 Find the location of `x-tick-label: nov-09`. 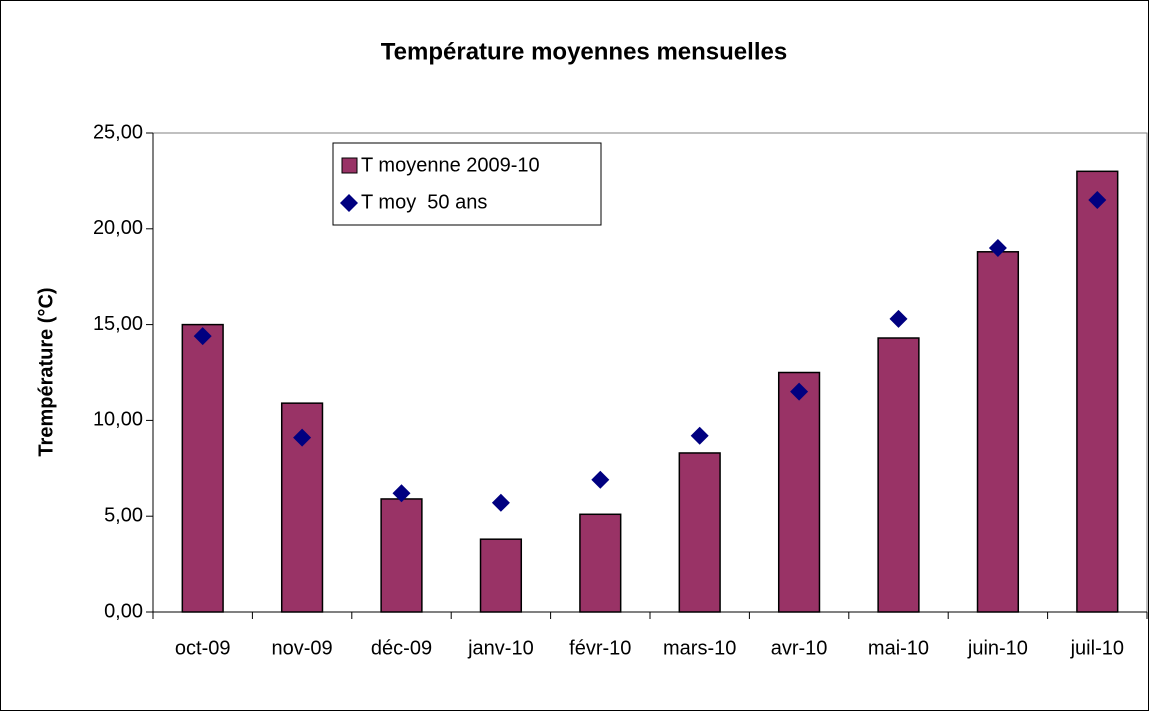

x-tick-label: nov-09 is located at coordinates (302, 648).